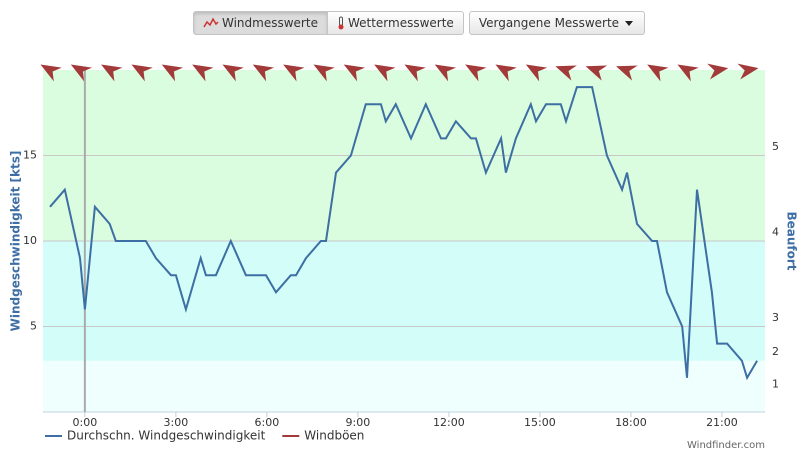 The width and height of the screenshot is (811, 464). What do you see at coordinates (30, 240) in the screenshot?
I see `y-tick-label: 10` at bounding box center [30, 240].